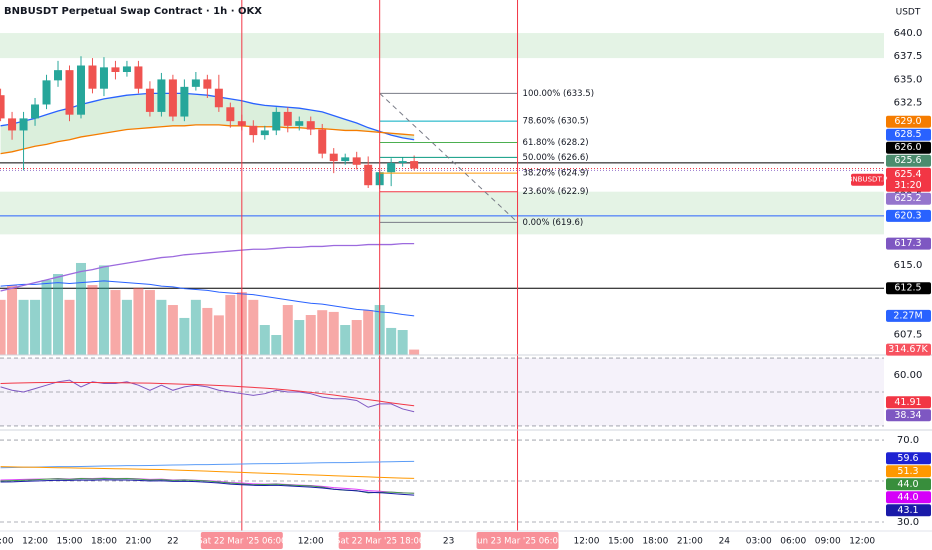 This screenshot has width=932, height=550. I want to click on price-label: 44.0, so click(908, 484).